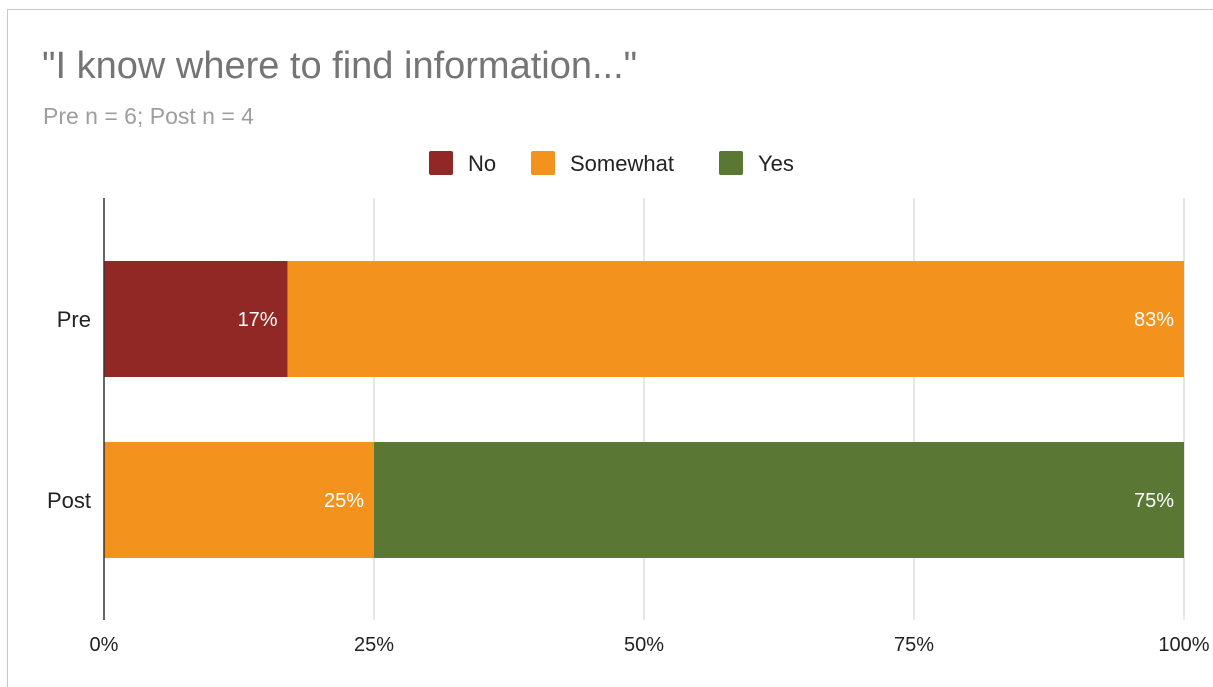 The height and width of the screenshot is (687, 1213). I want to click on x-tick-label: 50%, so click(644, 645).